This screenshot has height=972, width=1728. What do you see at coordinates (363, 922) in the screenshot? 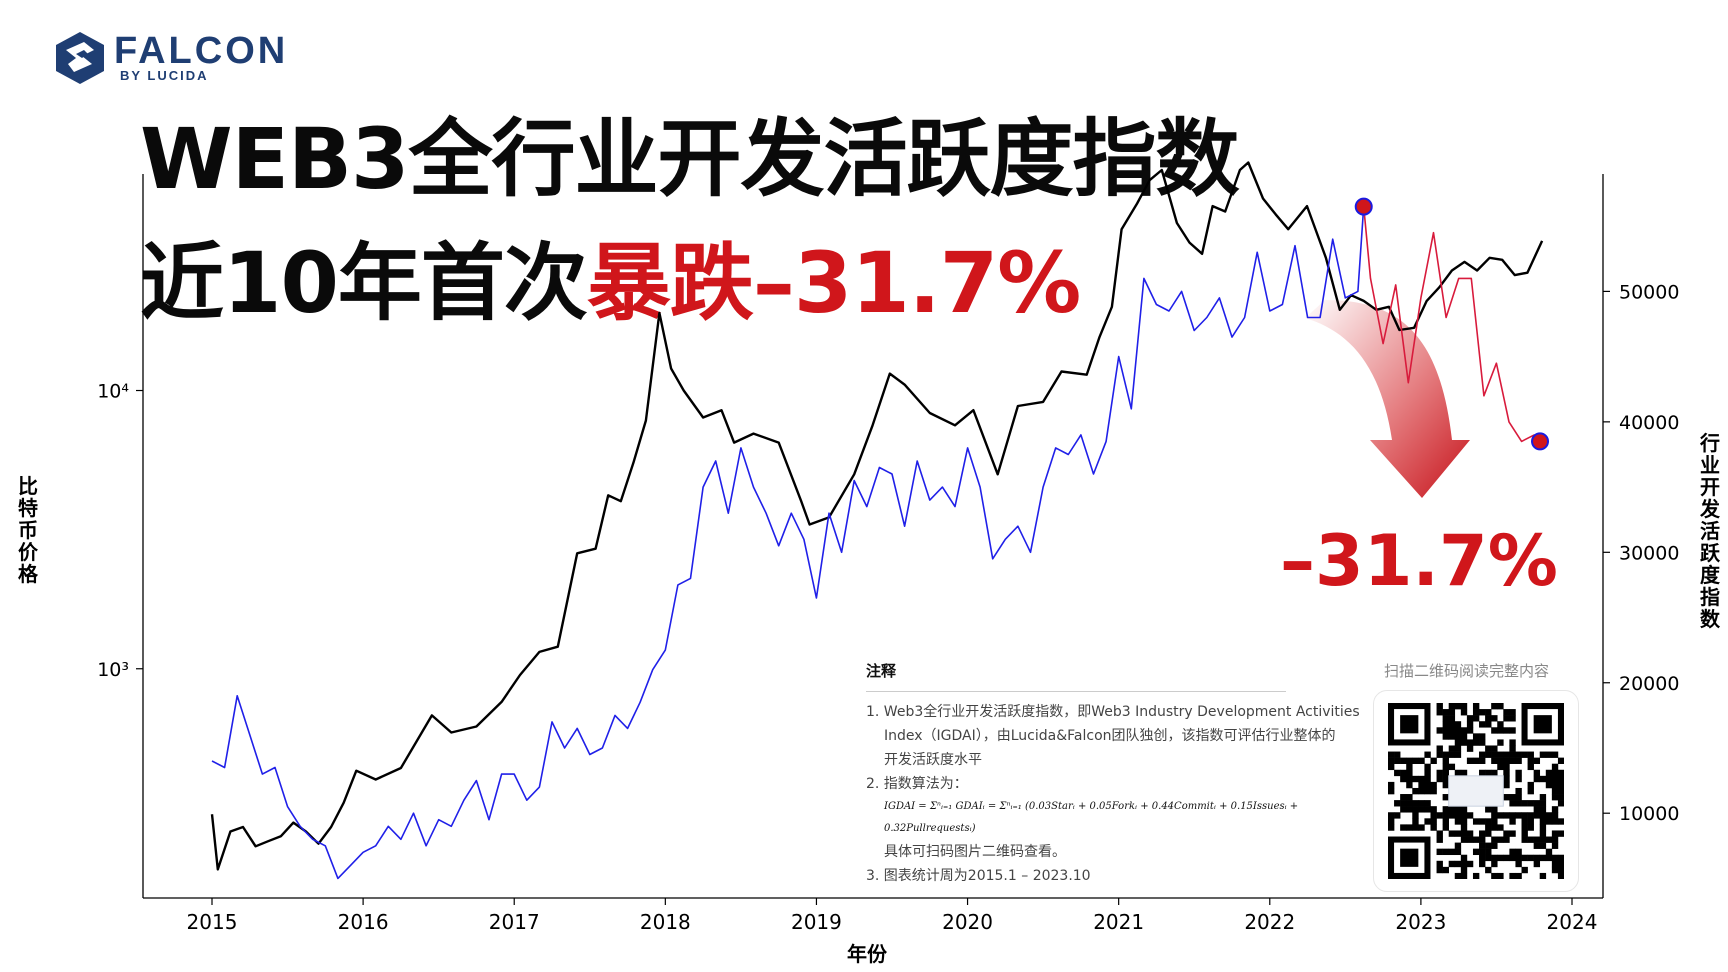
I see `x-tick-label: 2016` at bounding box center [363, 922].